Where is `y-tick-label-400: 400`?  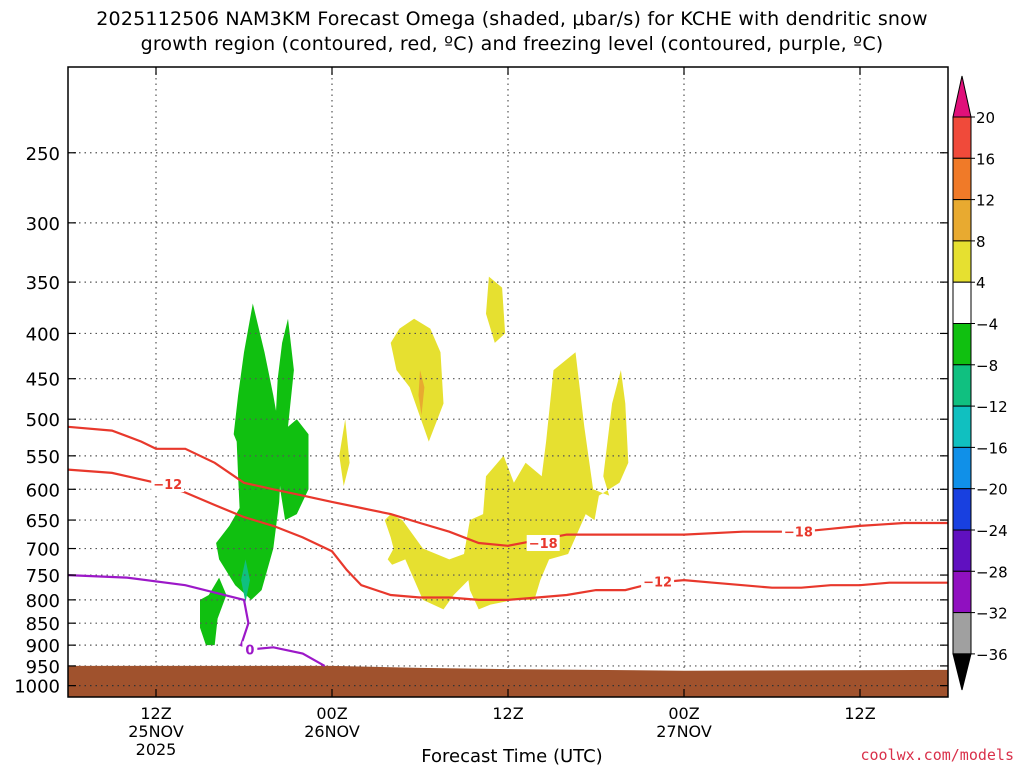 y-tick-label-400: 400 is located at coordinates (43, 334).